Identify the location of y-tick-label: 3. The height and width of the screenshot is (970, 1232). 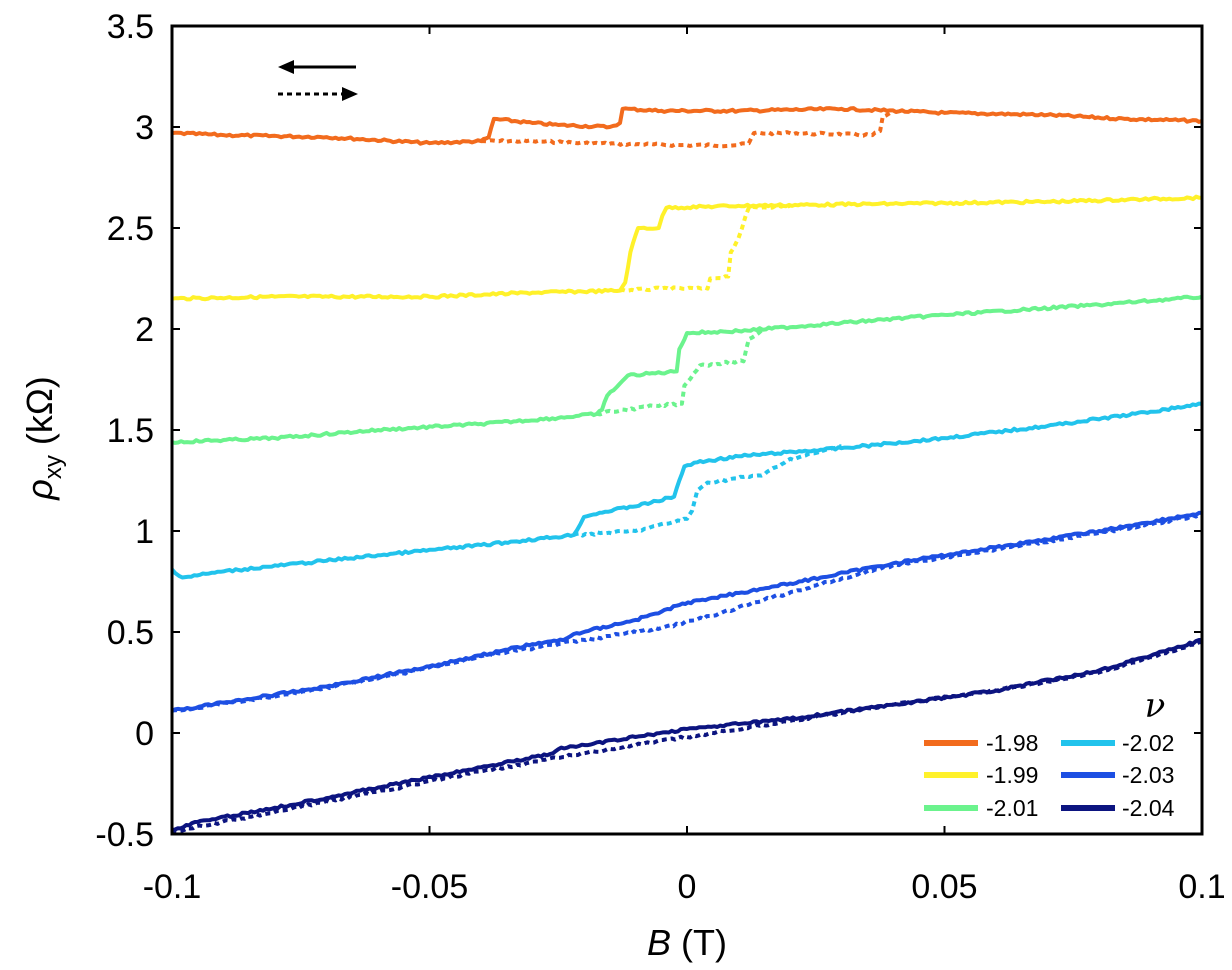
(144, 128).